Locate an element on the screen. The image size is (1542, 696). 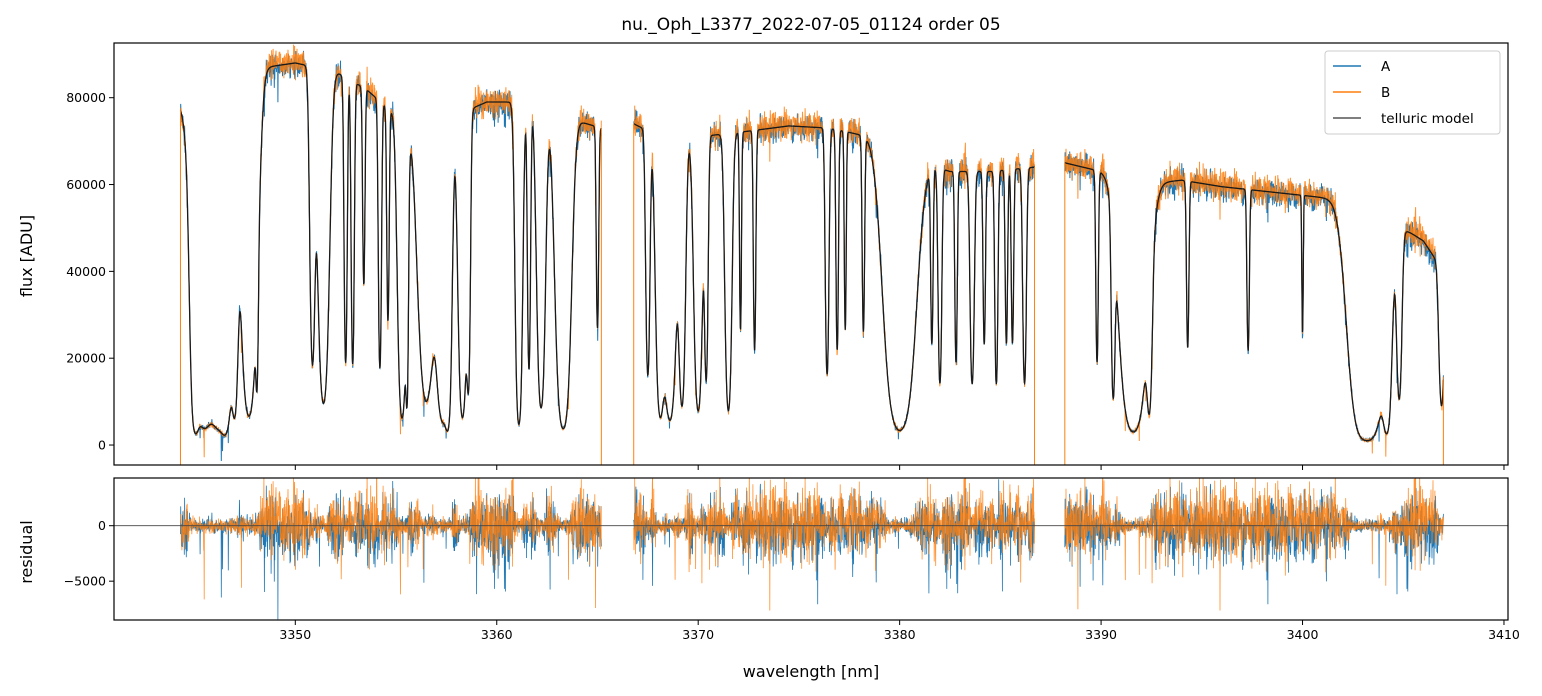
x-tick-label: 3360 is located at coordinates (497, 634).